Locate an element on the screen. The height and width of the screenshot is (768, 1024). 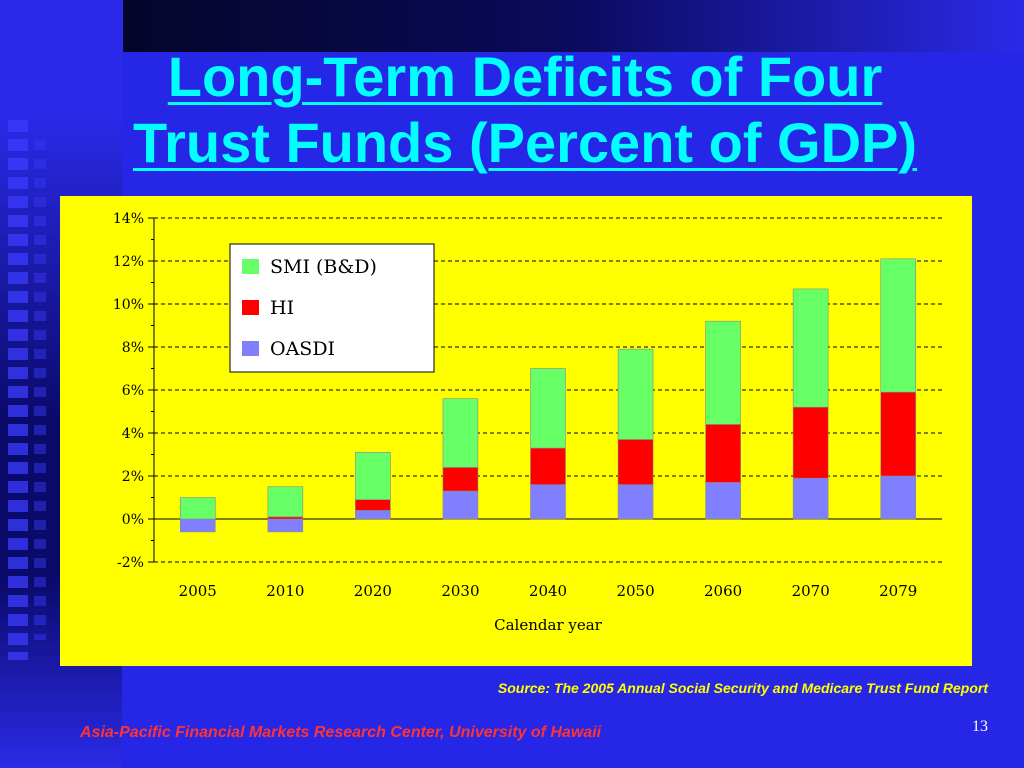
bar-oasdi-2020 is located at coordinates (373, 515).